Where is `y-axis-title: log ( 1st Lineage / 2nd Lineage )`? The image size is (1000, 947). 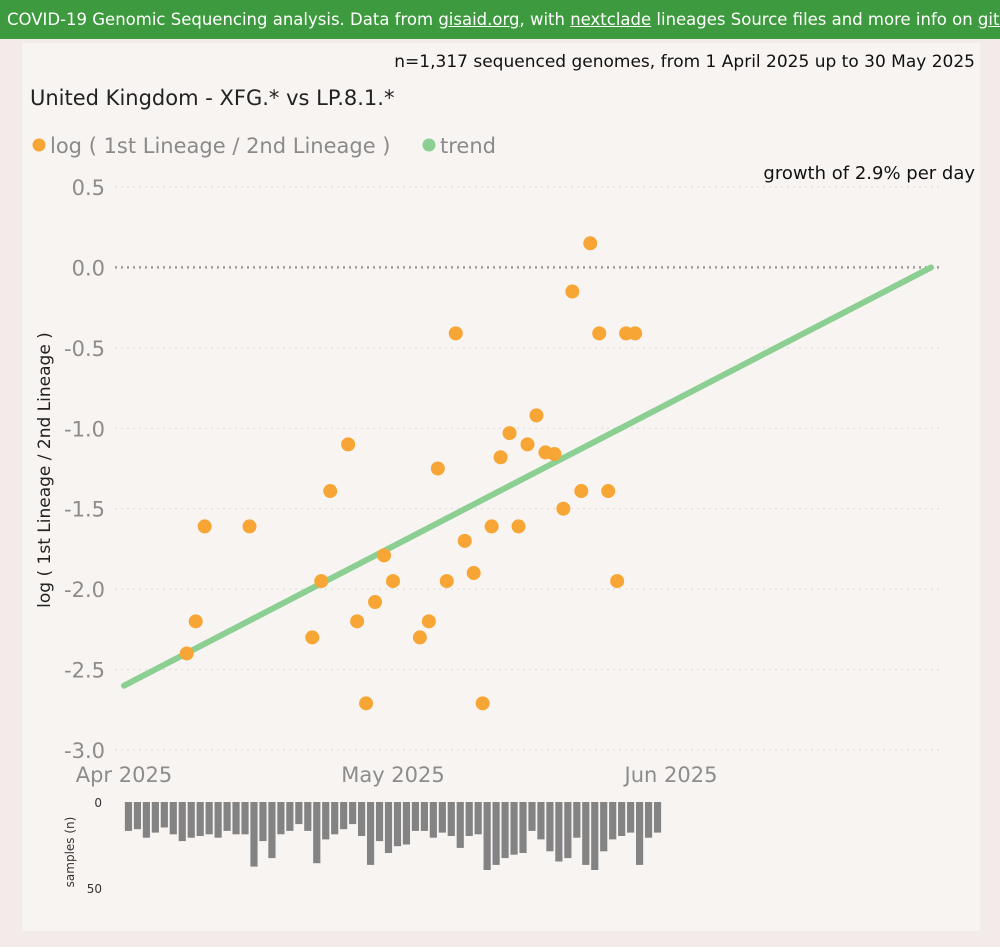
y-axis-title: log ( 1st Lineage / 2nd Lineage ) is located at coordinates (45, 470).